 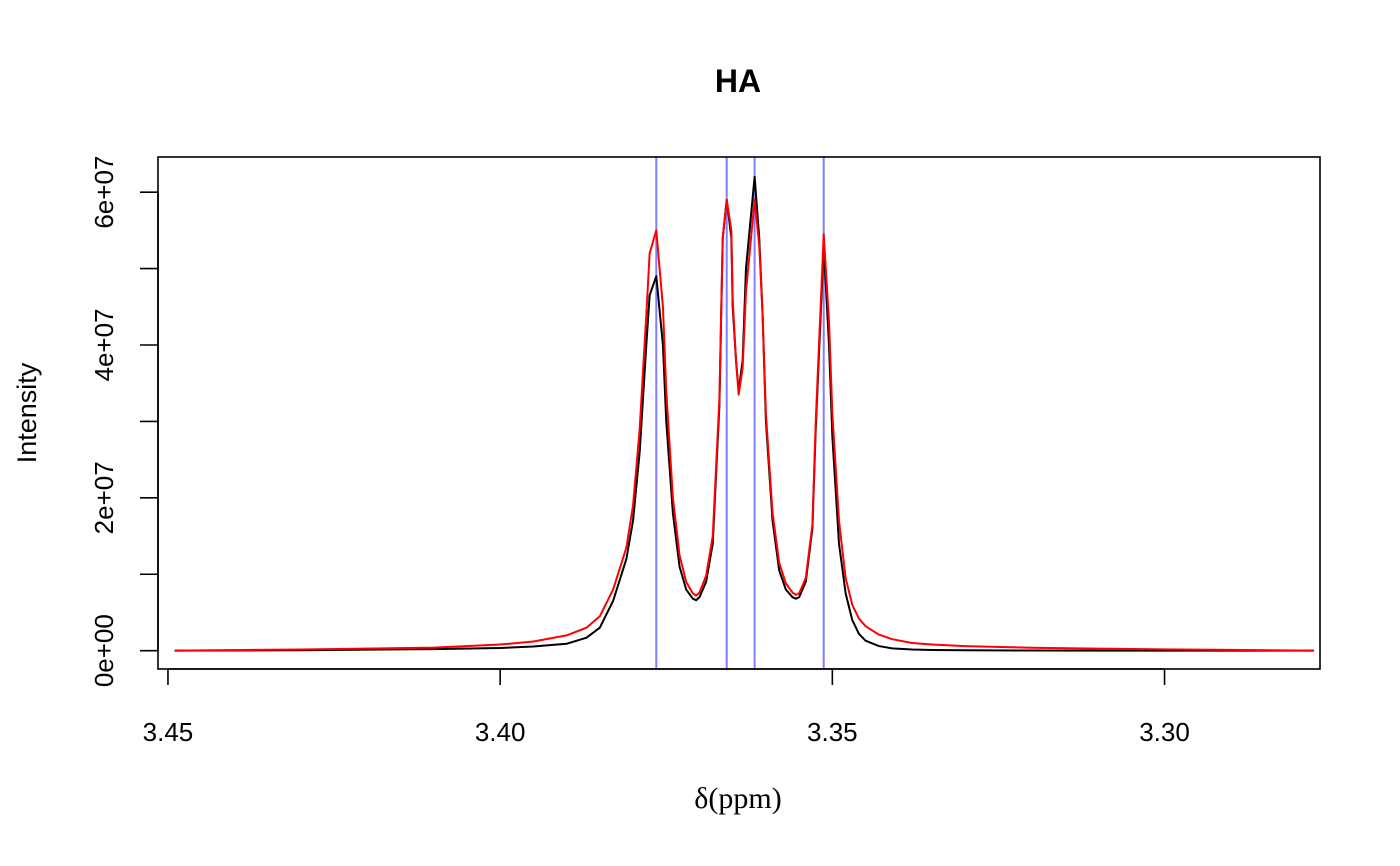 What do you see at coordinates (1164, 732) in the screenshot?
I see `x-tick-label: 3.30` at bounding box center [1164, 732].